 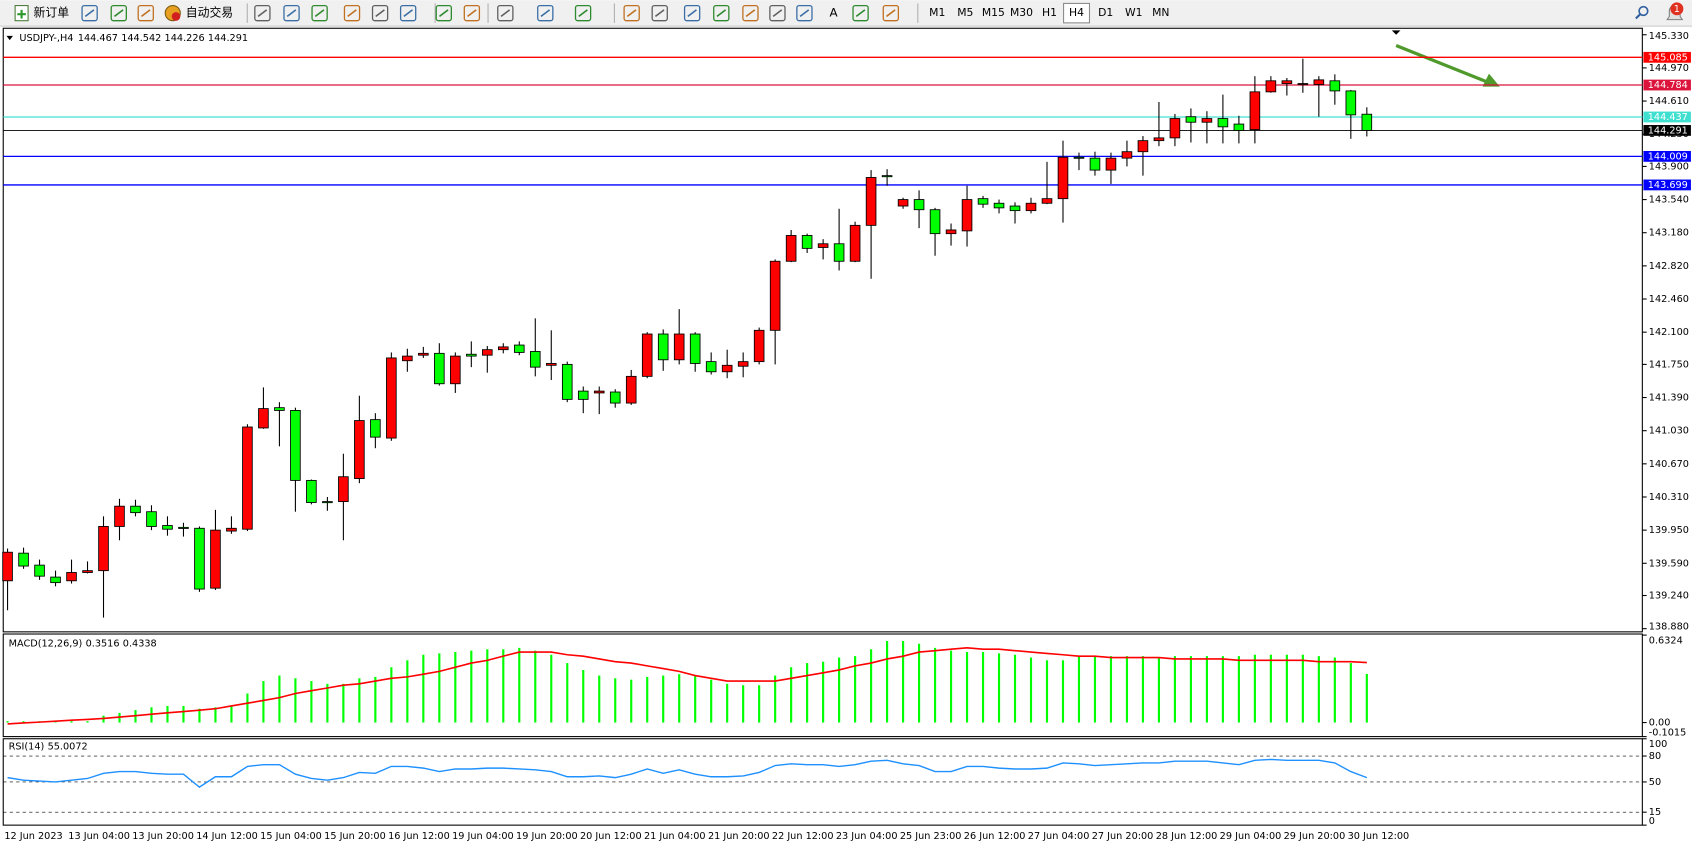 What do you see at coordinates (1638, 16) in the screenshot?
I see `search-handle` at bounding box center [1638, 16].